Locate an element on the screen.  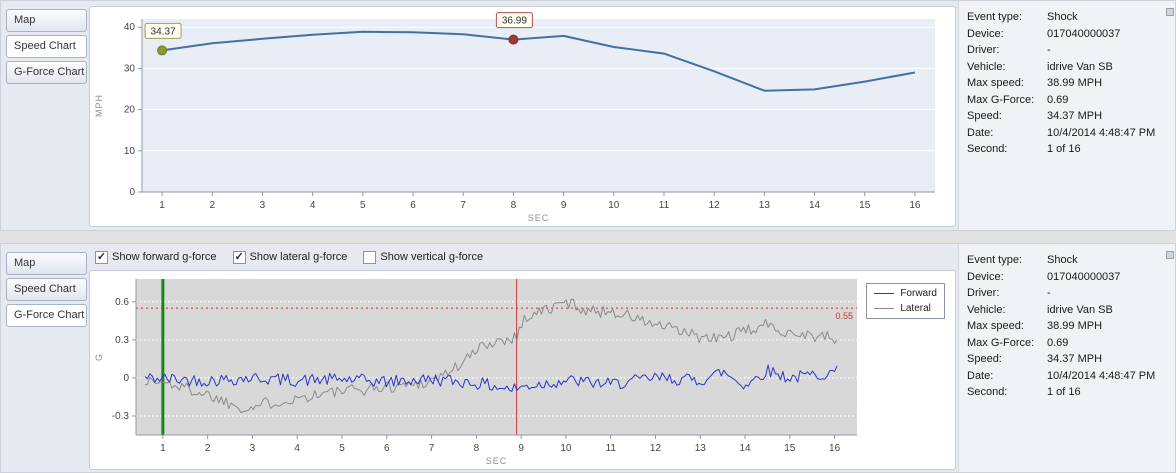
svg-text: 30 is located at coordinates (130, 68).